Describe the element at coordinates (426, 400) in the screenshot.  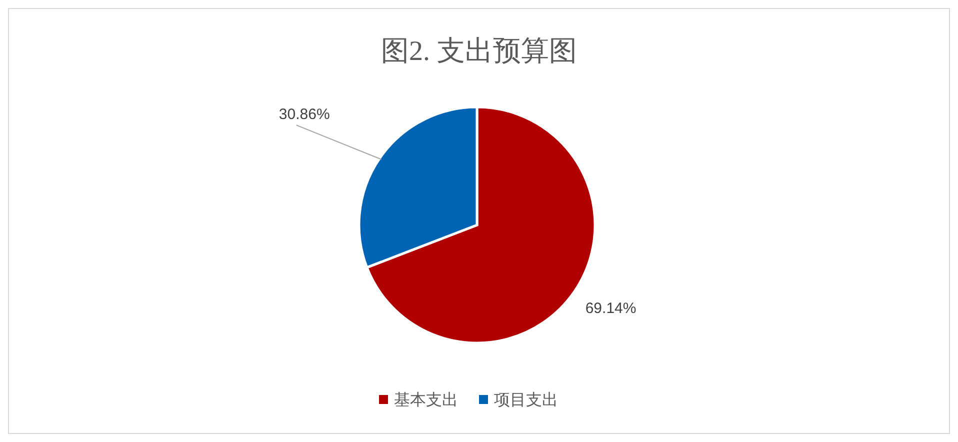
I see `legend-label: 基本支出` at that location.